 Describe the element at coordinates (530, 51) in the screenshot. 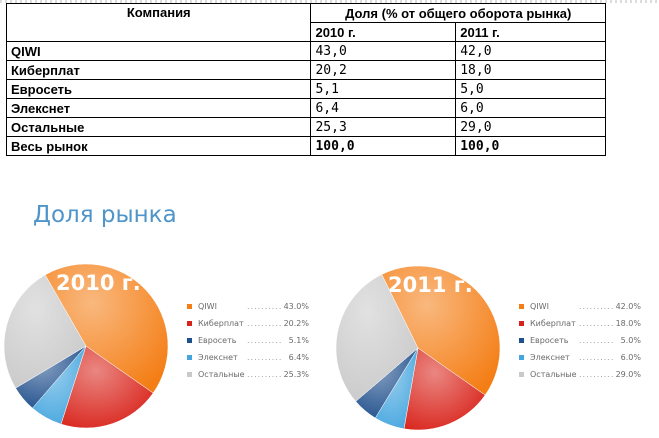

I see `share-2011-cell: 42,0` at that location.